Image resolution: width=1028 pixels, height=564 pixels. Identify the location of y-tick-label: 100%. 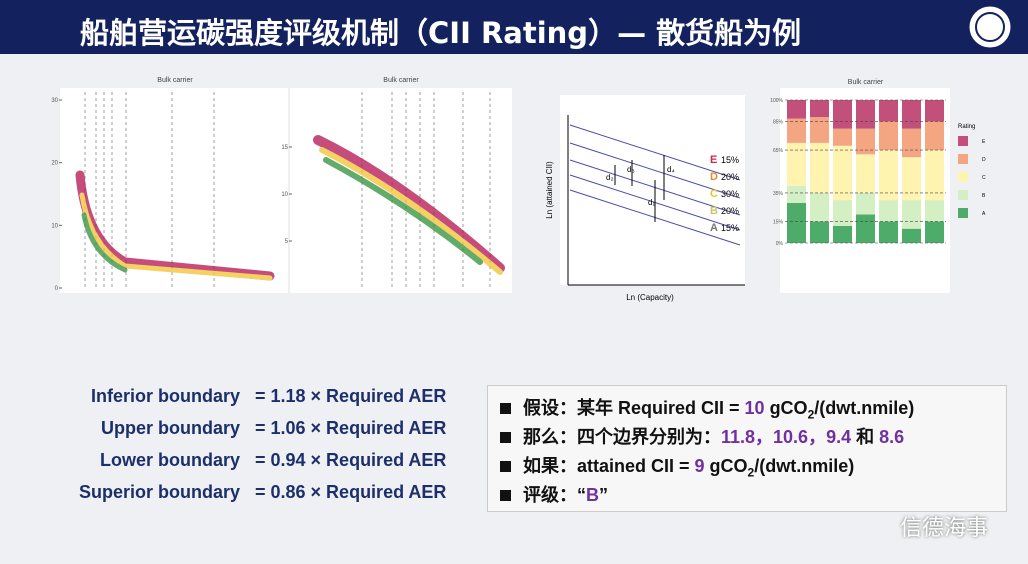
(776, 101).